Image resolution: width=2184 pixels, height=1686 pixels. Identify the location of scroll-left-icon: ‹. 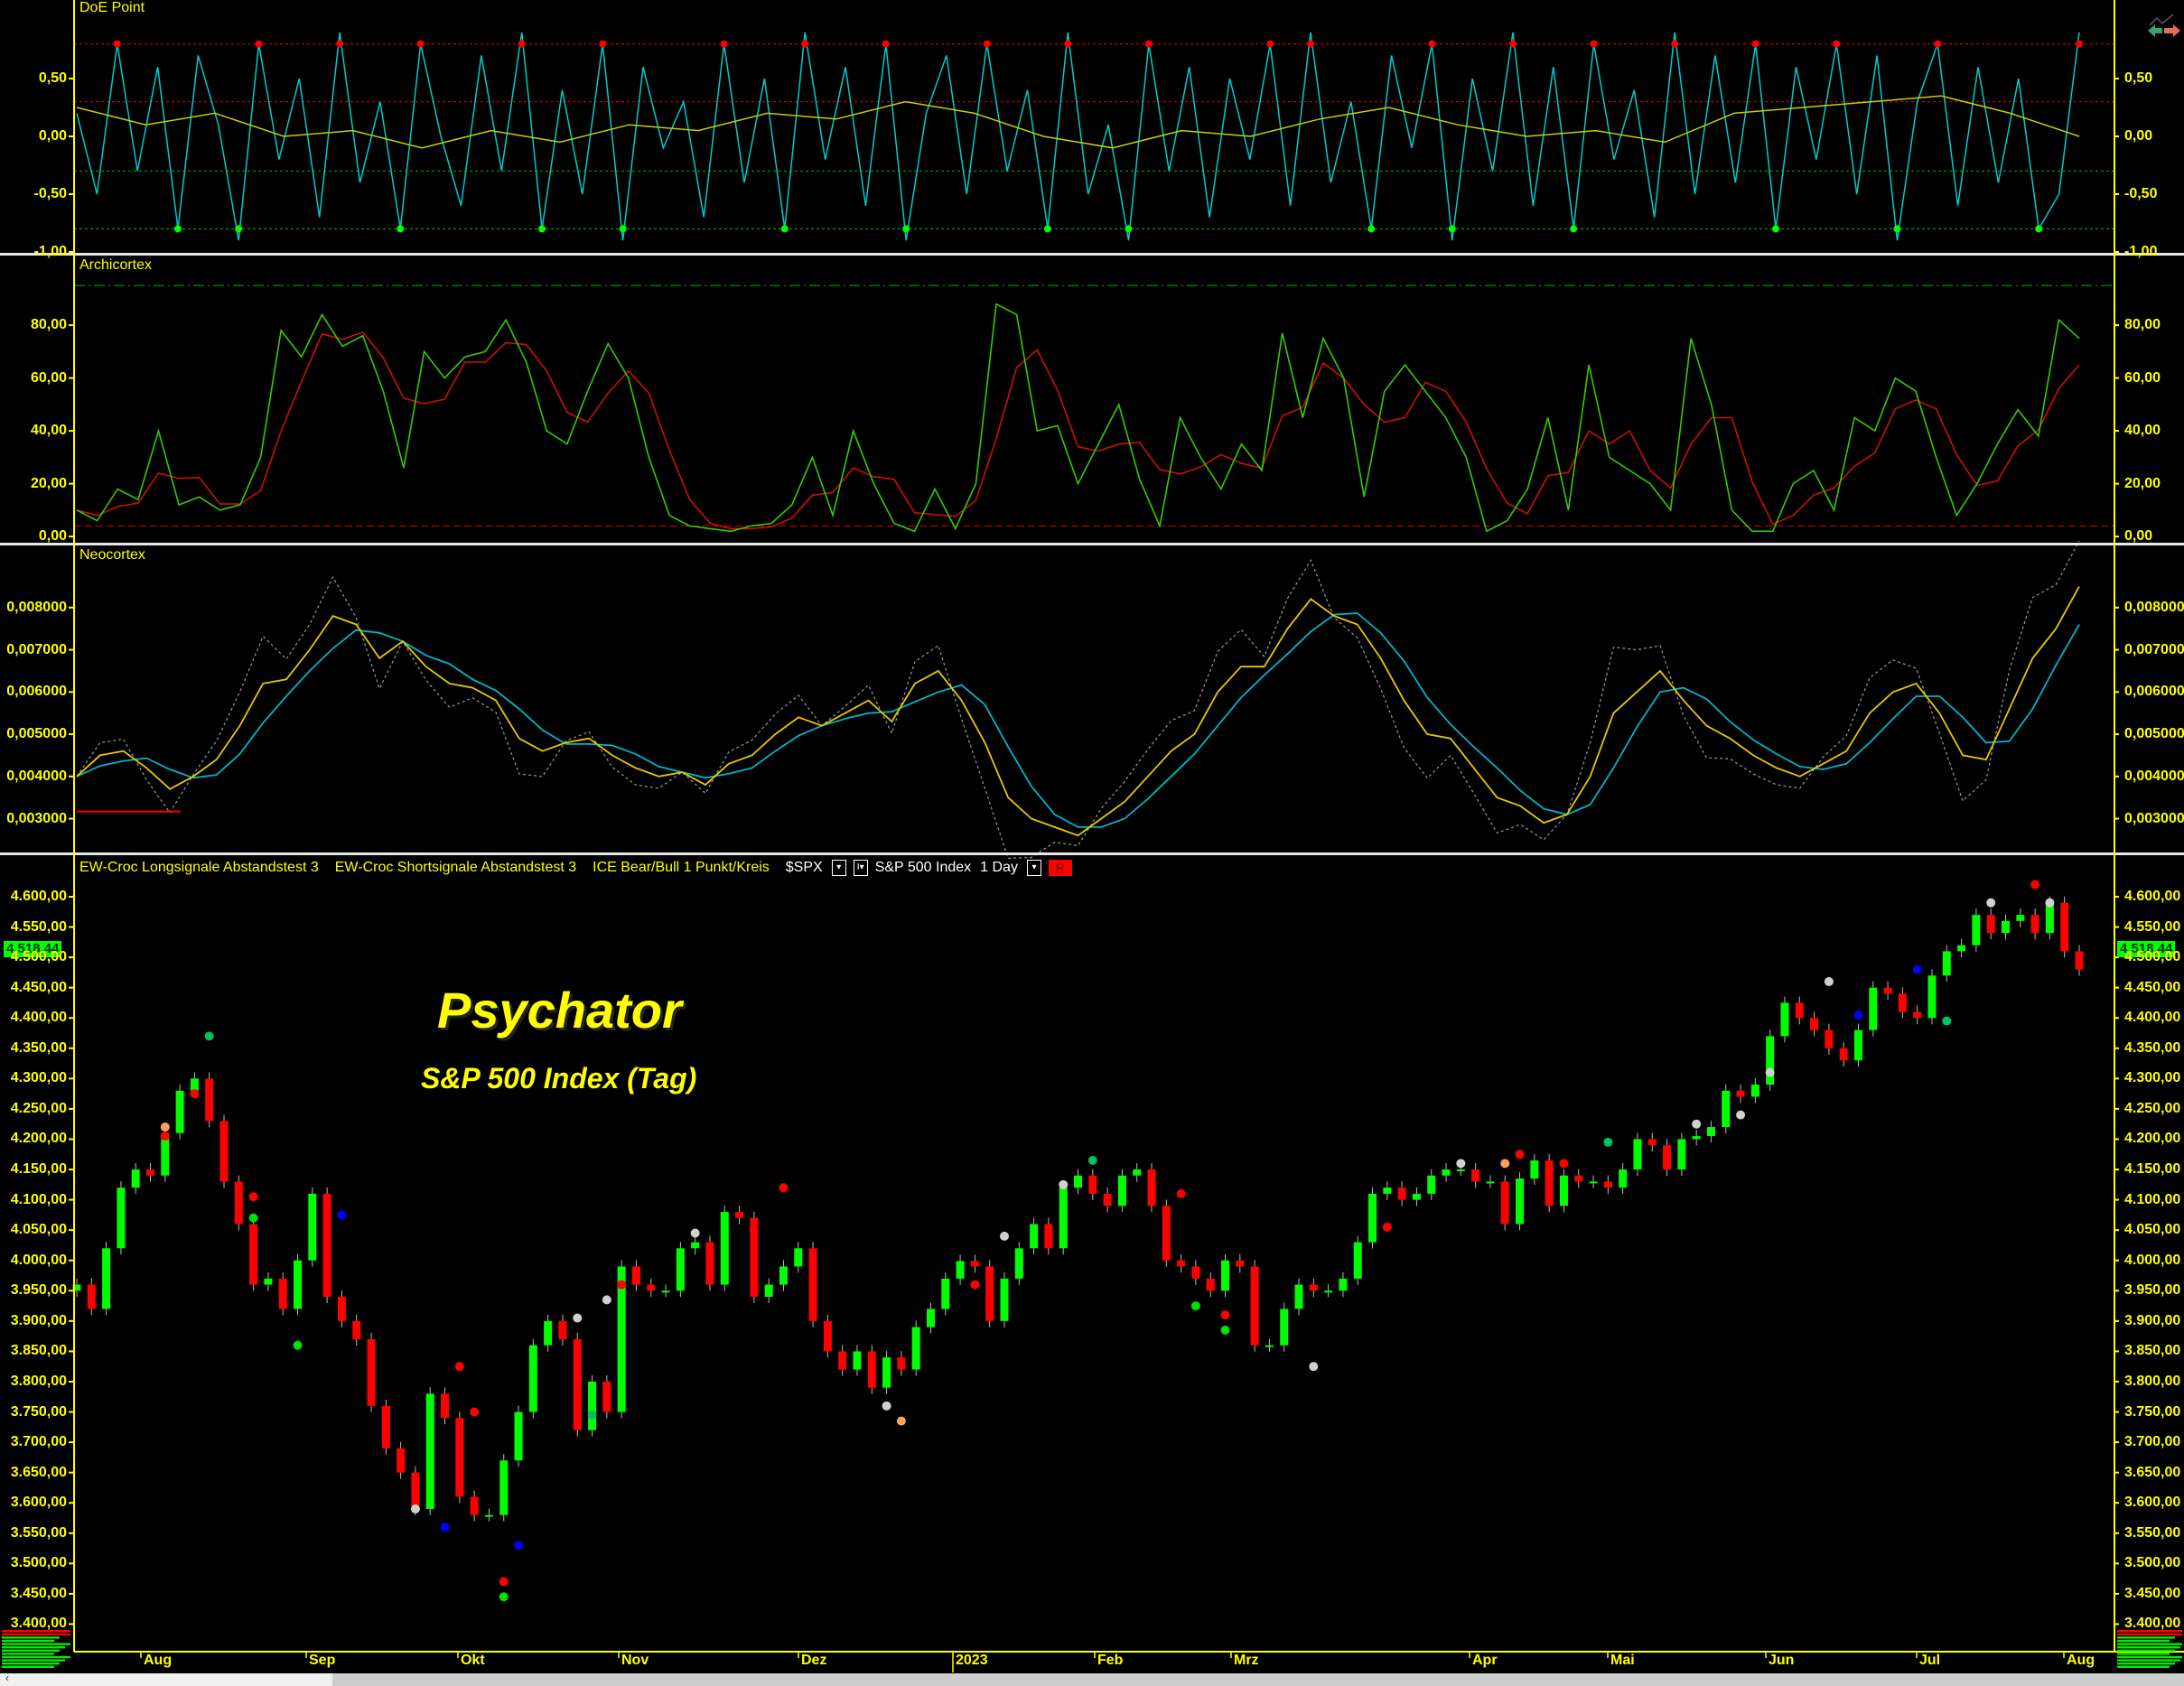
(7, 1678).